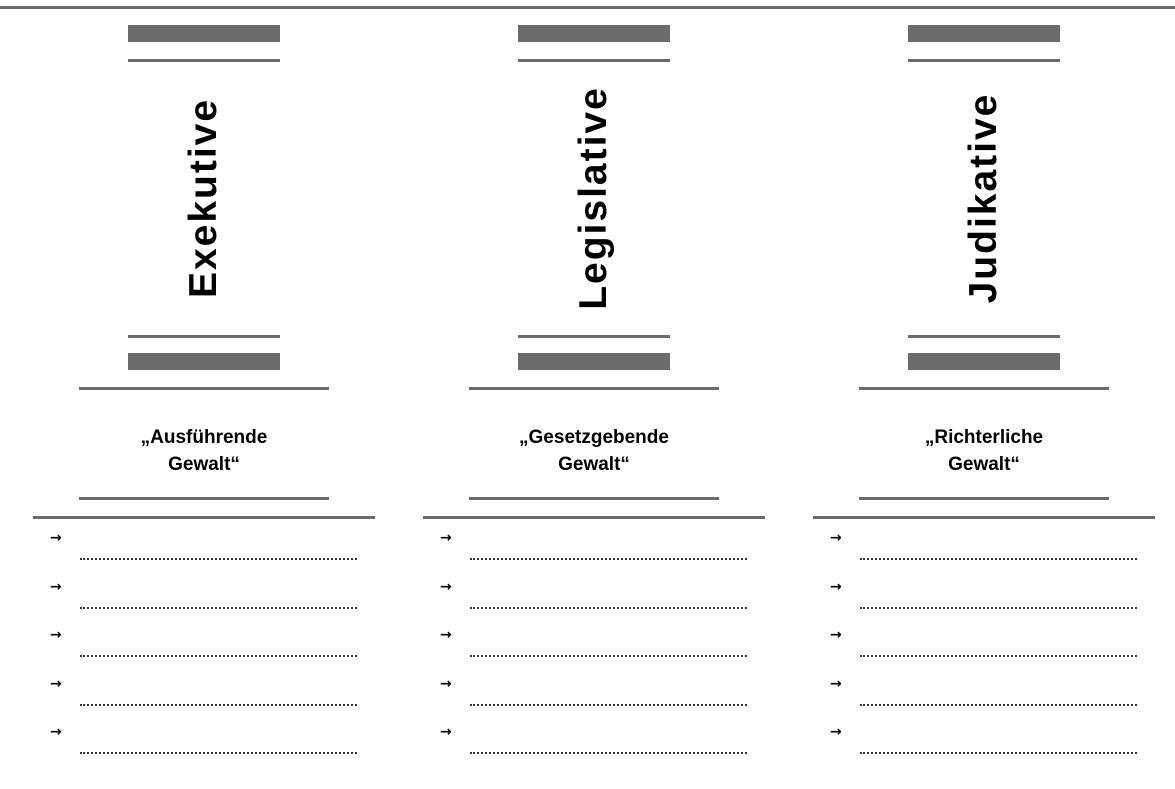 The image size is (1175, 789). I want to click on pillar-shaft: Legislative, so click(594, 198).